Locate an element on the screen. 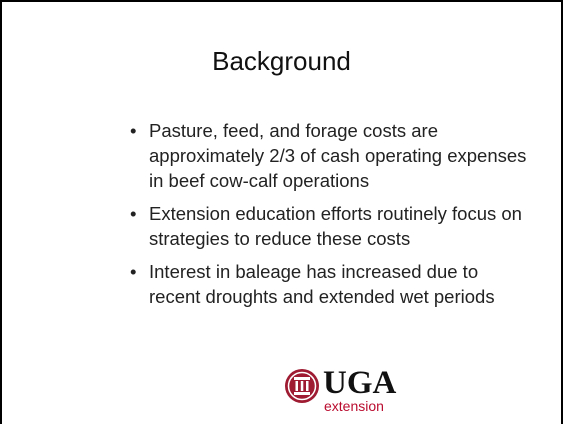 Image resolution: width=563 pixels, height=424 pixels. slide-title: Background is located at coordinates (281, 61).